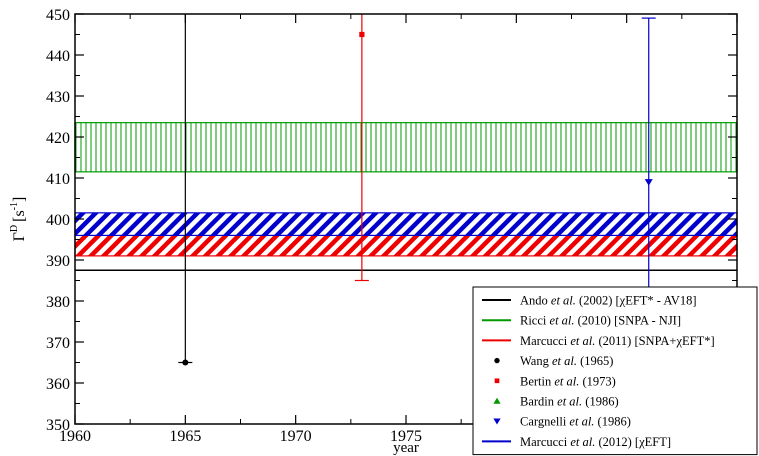 This screenshot has width=759, height=456. I want to click on y-tick-label: 370, so click(58, 343).